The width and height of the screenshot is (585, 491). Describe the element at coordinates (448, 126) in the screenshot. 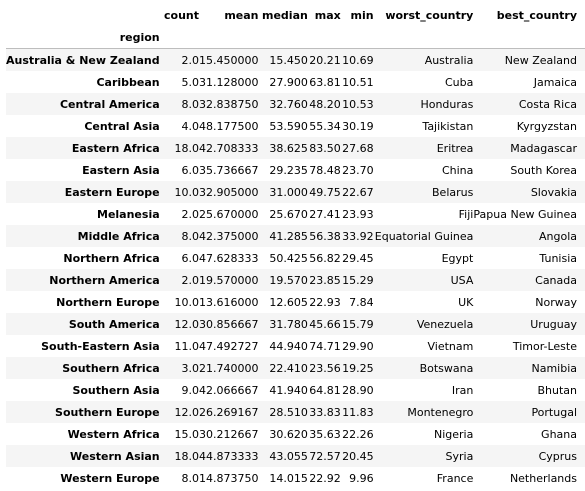

I see `cell-worst-country: Tajikistan` at that location.